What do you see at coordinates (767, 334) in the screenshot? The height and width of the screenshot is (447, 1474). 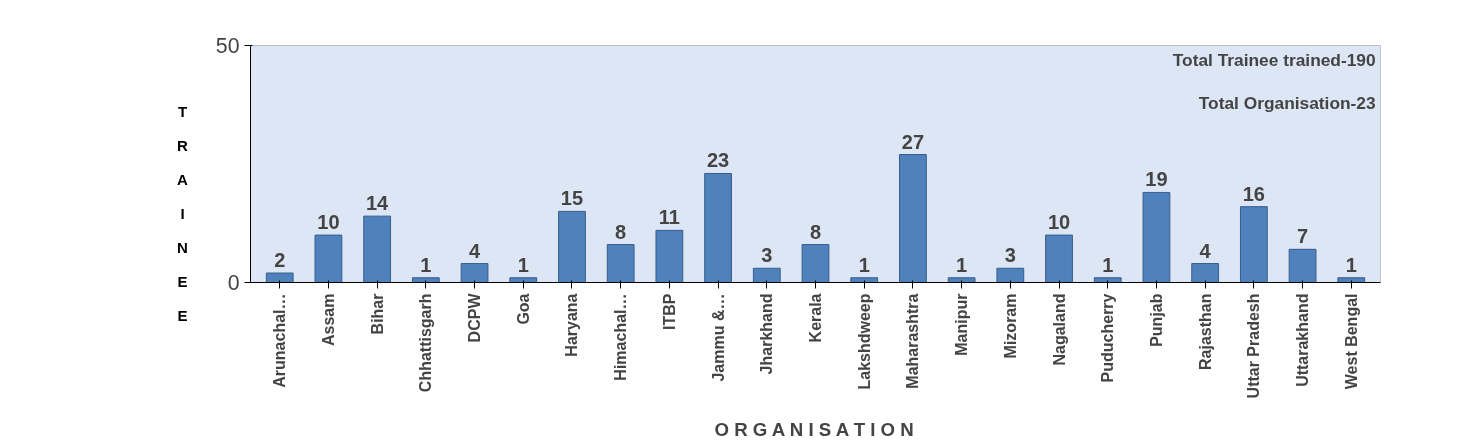 I see `x-tick-label: Jharkhand` at bounding box center [767, 334].